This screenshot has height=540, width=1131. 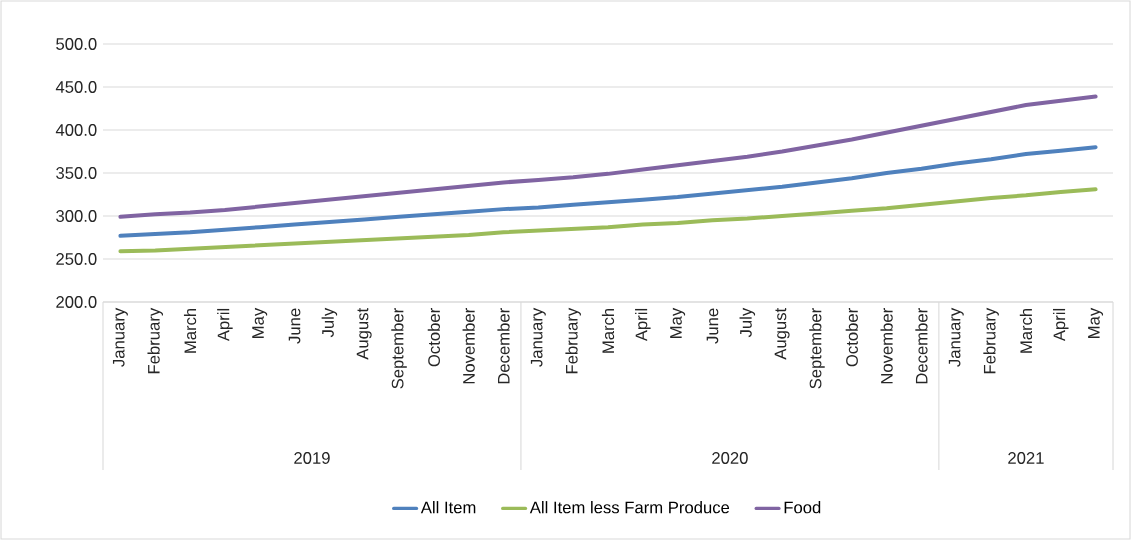 What do you see at coordinates (76, 216) in the screenshot?
I see `y-tick-label: 300.0` at bounding box center [76, 216].